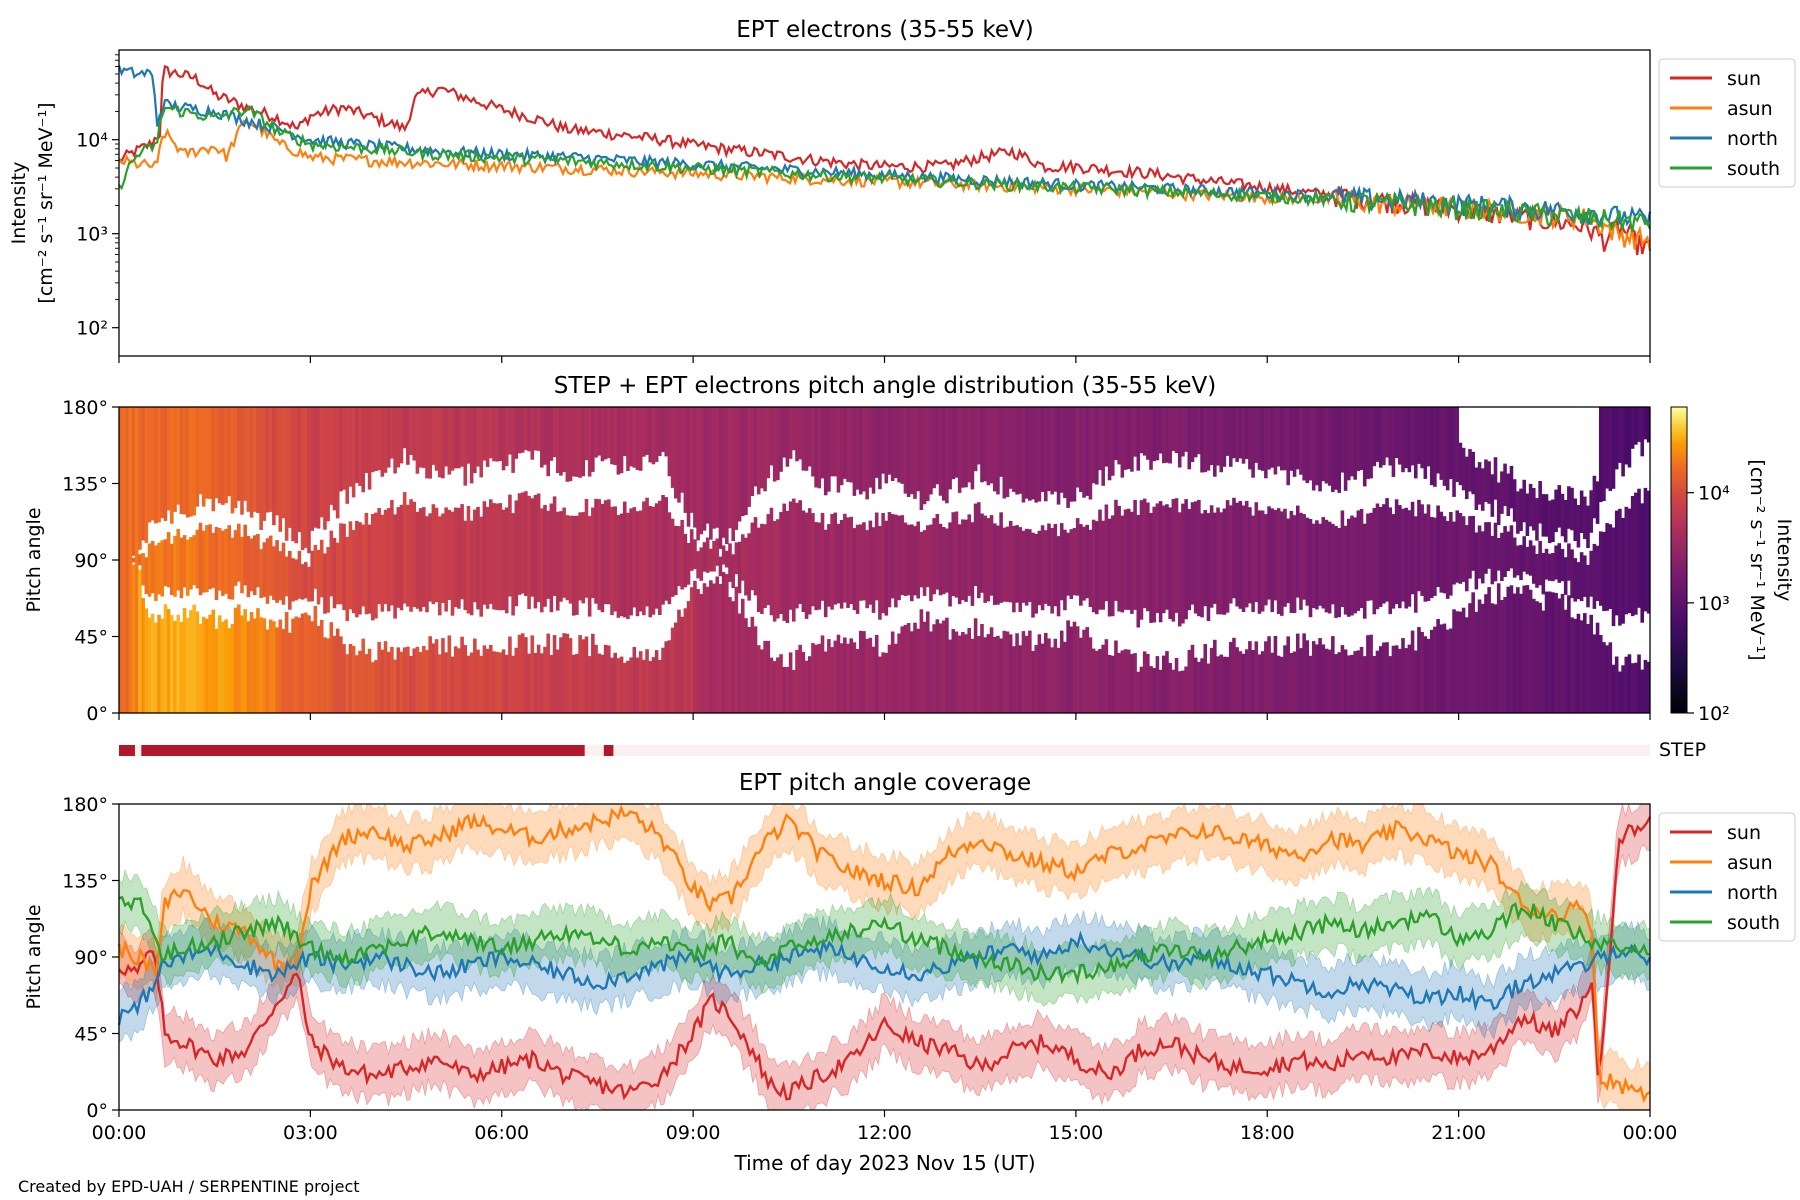 The width and height of the screenshot is (1800, 1200). I want to click on intensity-plot-area, so click(884, 160).